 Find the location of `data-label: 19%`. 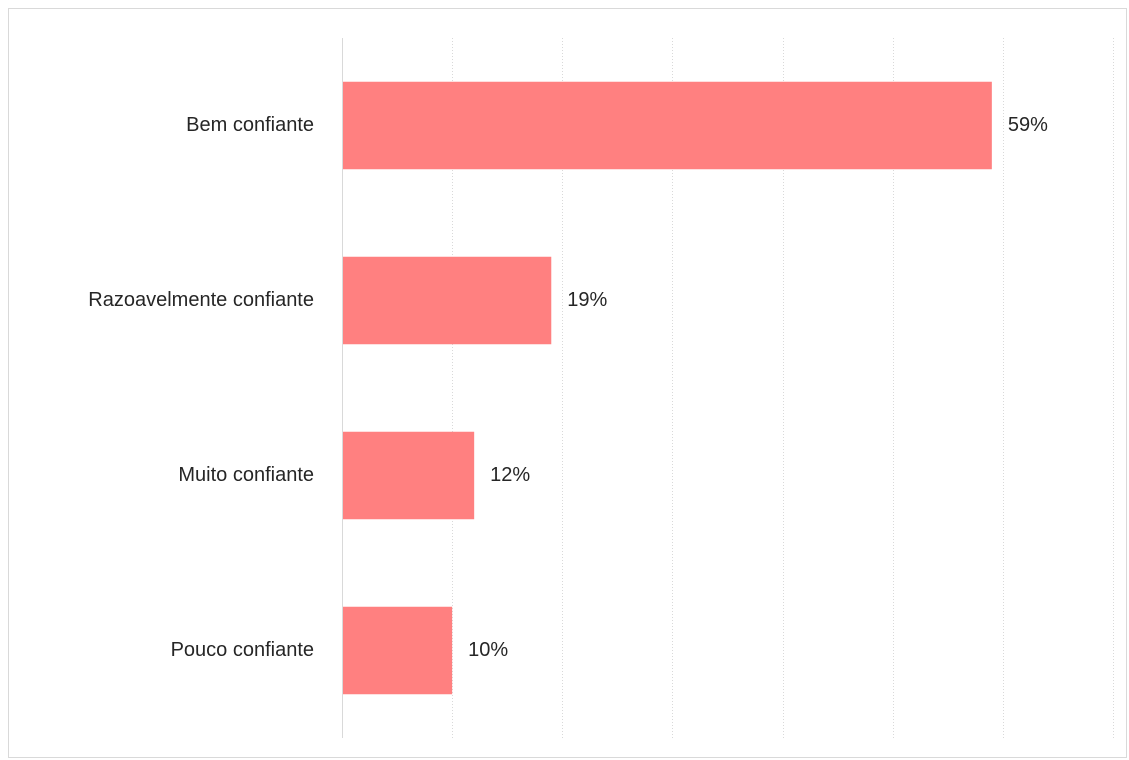

data-label: 19% is located at coordinates (587, 300).